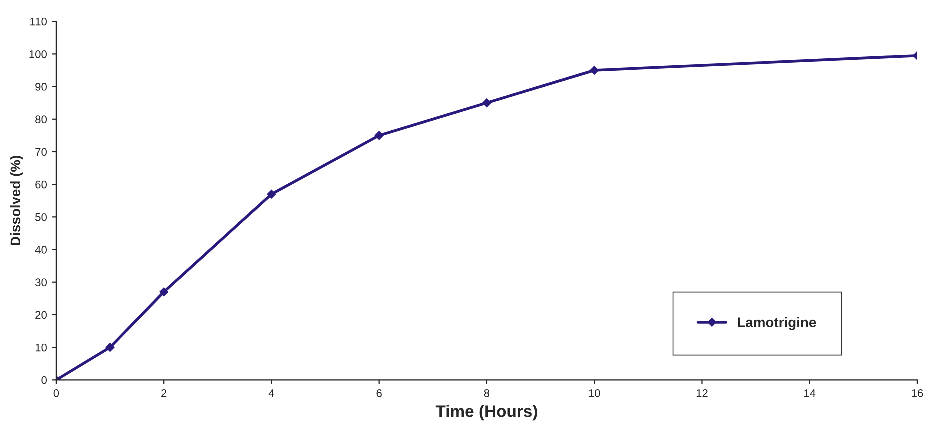 This screenshot has height=432, width=941. I want to click on y-tick-label: 110, so click(38, 22).